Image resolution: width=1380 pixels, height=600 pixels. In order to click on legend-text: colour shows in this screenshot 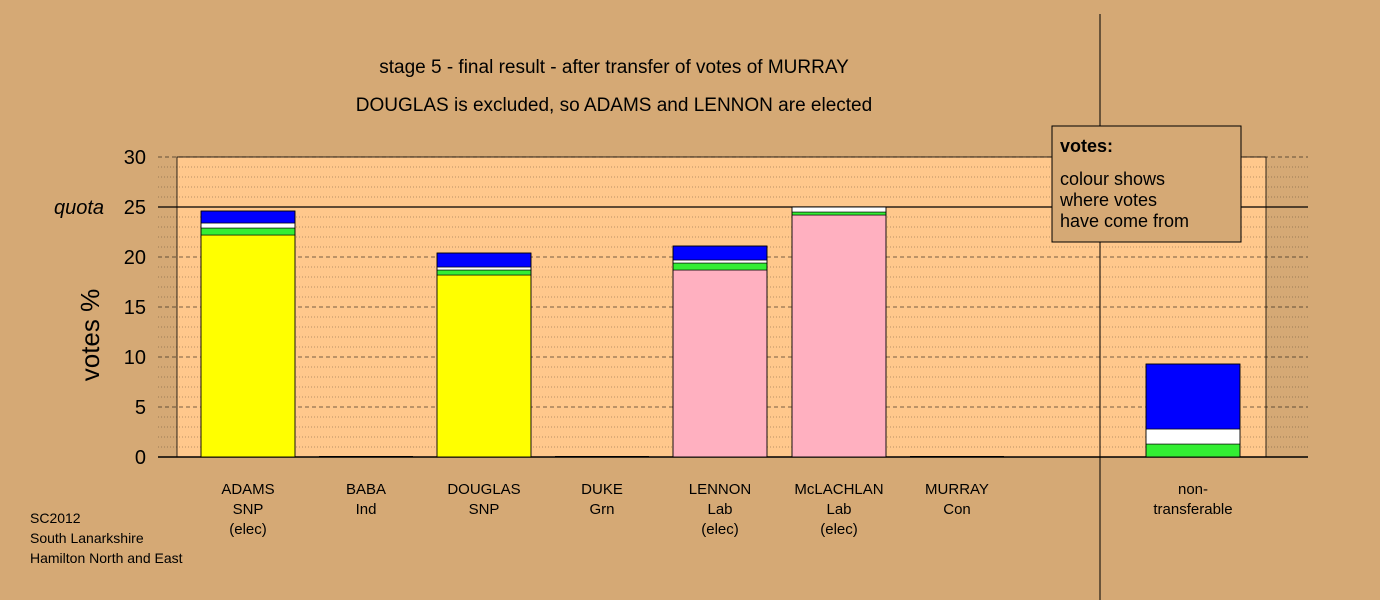, I will do `click(1112, 179)`.